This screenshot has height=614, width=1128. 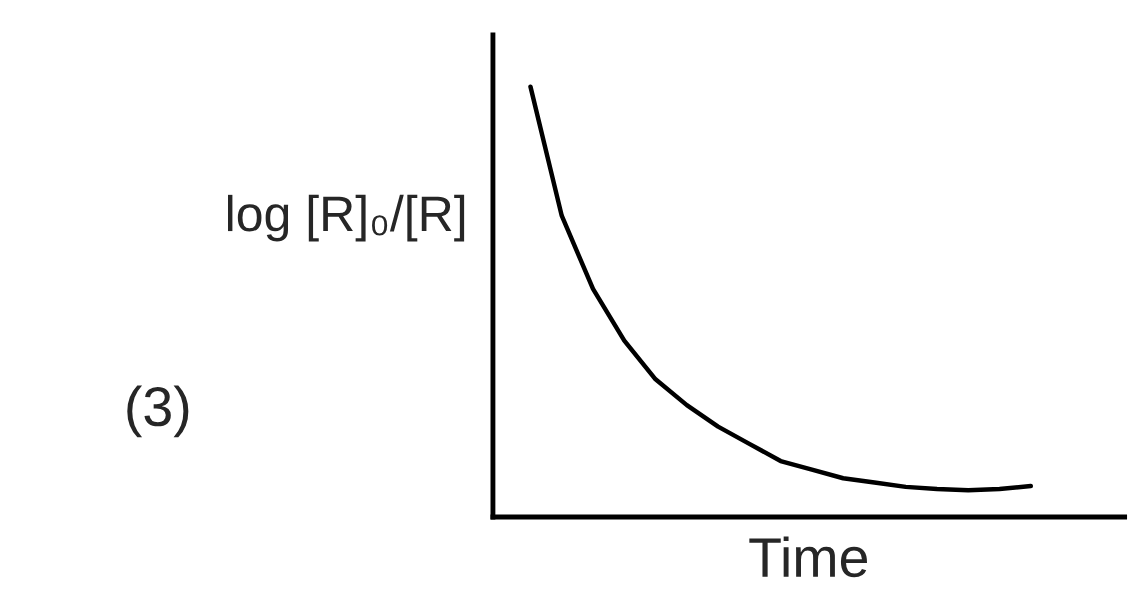 What do you see at coordinates (808, 557) in the screenshot?
I see `x-axis-title: Time` at bounding box center [808, 557].